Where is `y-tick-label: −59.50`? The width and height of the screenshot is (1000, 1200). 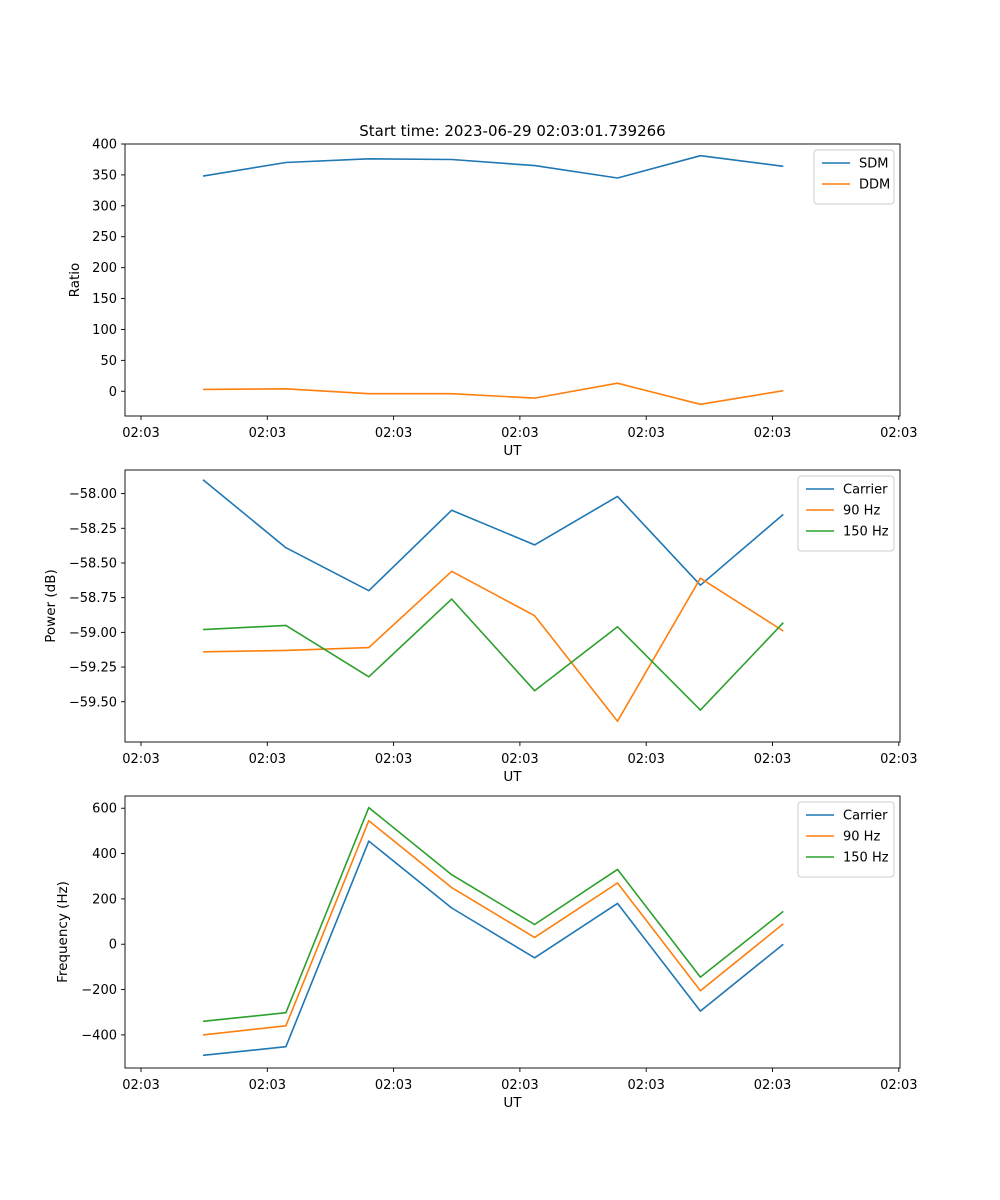
y-tick-label: −59.50 is located at coordinates (93, 702).